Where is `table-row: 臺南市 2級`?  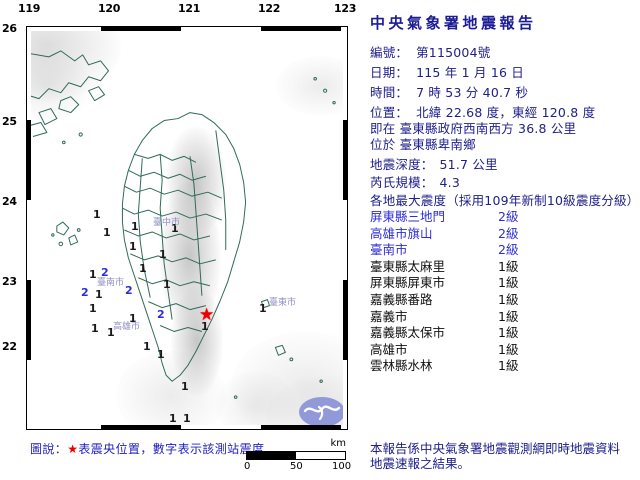 table-row: 臺南市 2級 is located at coordinates (503, 248).